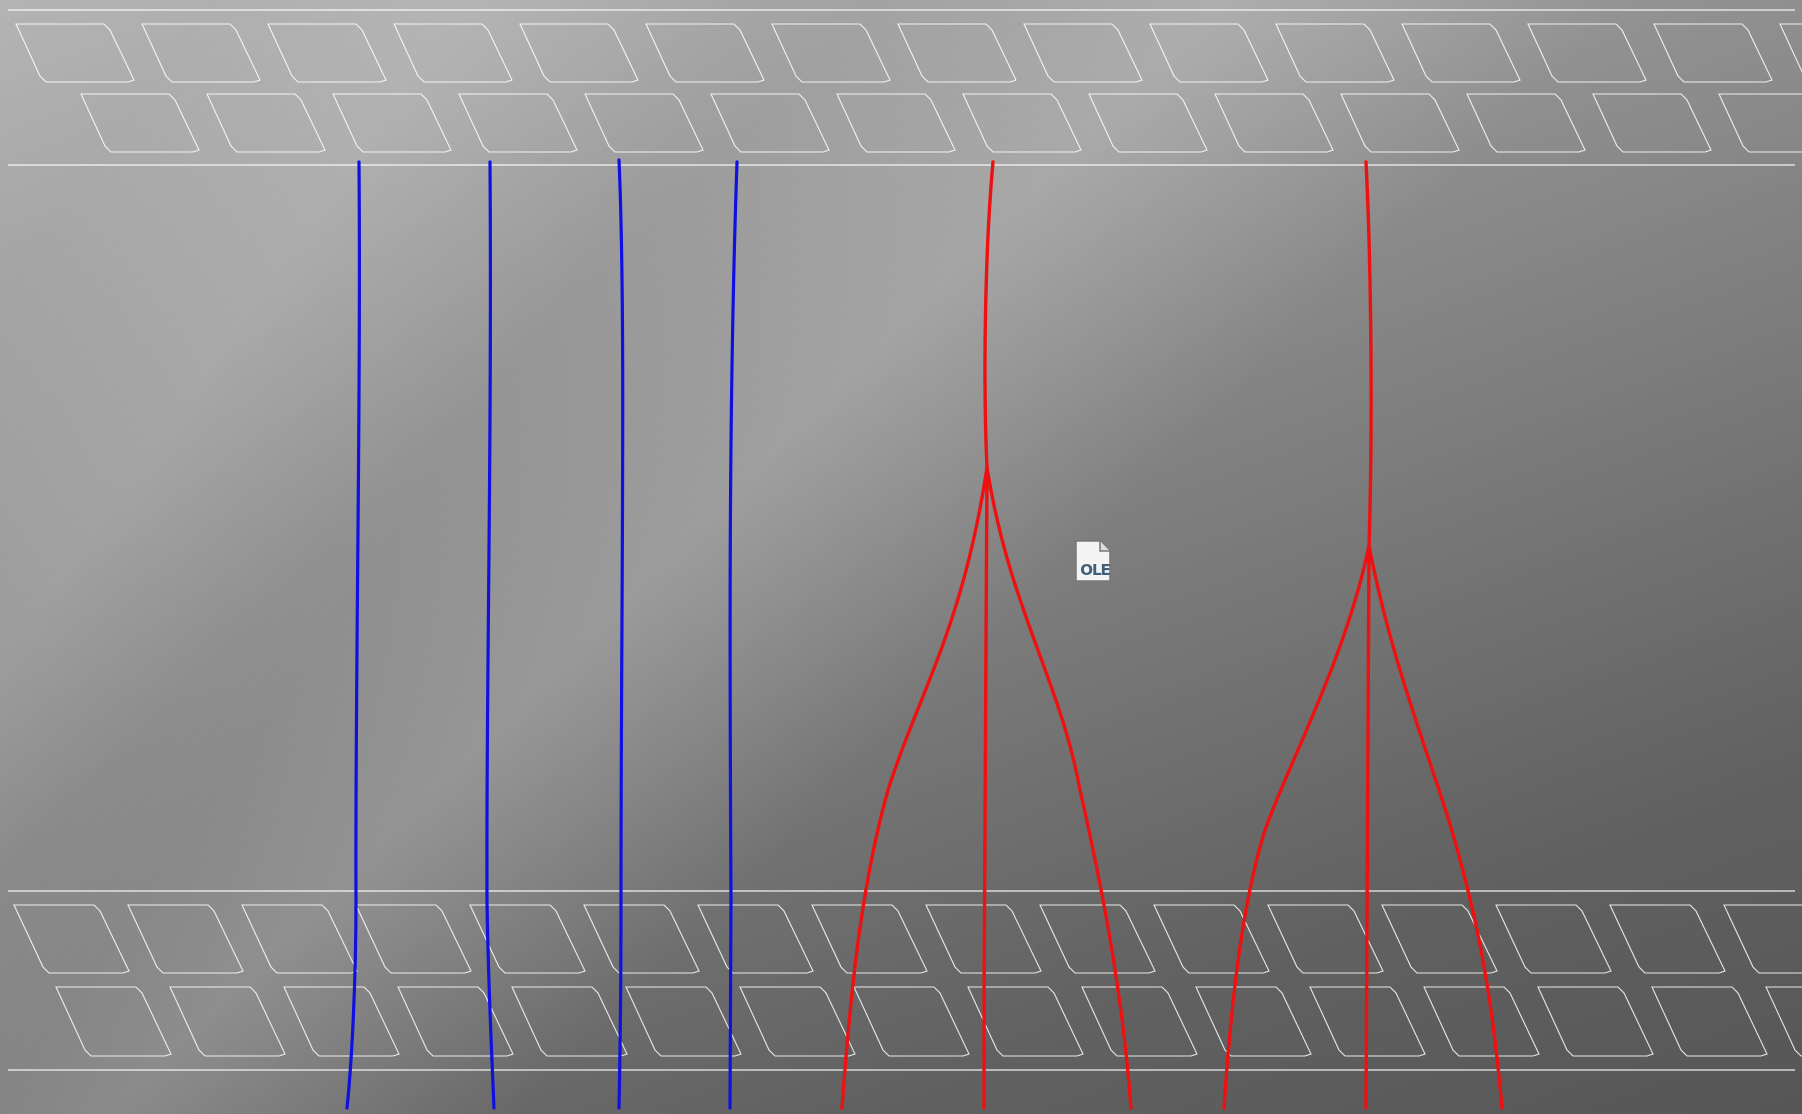  What do you see at coordinates (905, 87) in the screenshot?
I see `top-track` at bounding box center [905, 87].